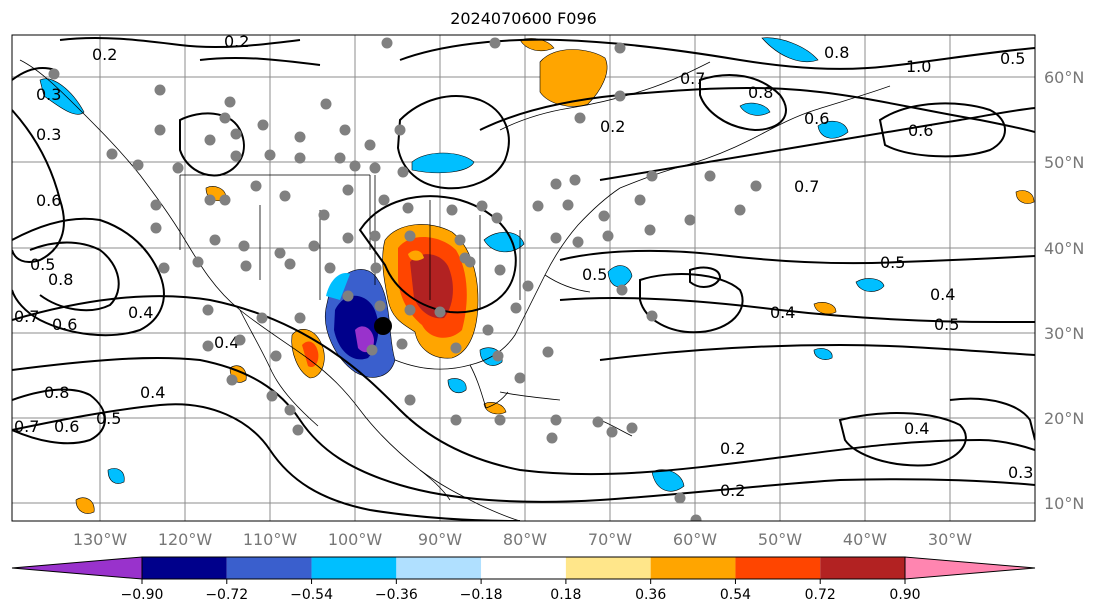 This screenshot has width=1105, height=615. I want to click on negative-anomaly-gulf-stream, so click(755, 109).